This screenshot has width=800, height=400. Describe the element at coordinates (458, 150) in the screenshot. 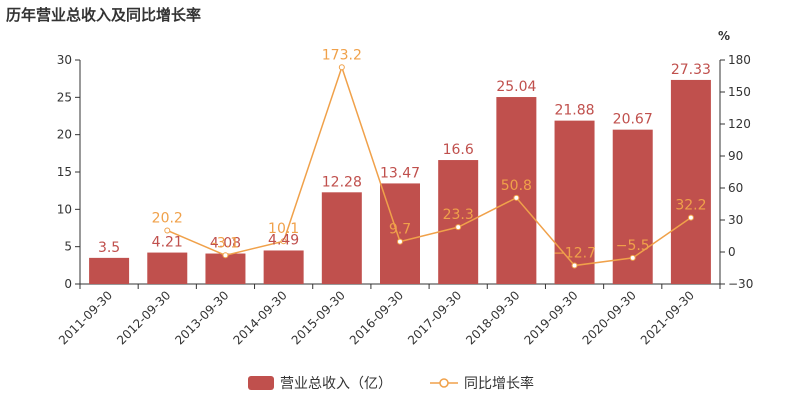

I see `revenue-data-label: 16.6` at that location.